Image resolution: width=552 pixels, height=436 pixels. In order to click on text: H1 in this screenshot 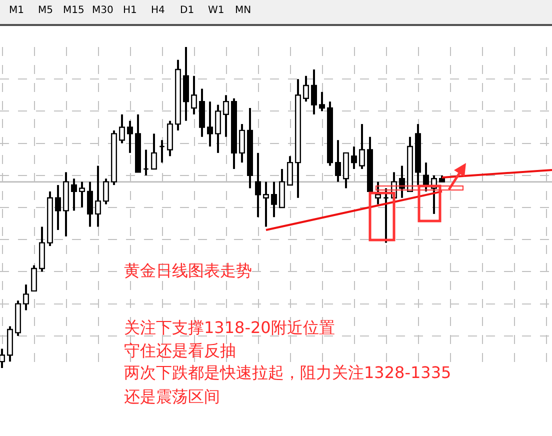, I will do `click(130, 10)`.